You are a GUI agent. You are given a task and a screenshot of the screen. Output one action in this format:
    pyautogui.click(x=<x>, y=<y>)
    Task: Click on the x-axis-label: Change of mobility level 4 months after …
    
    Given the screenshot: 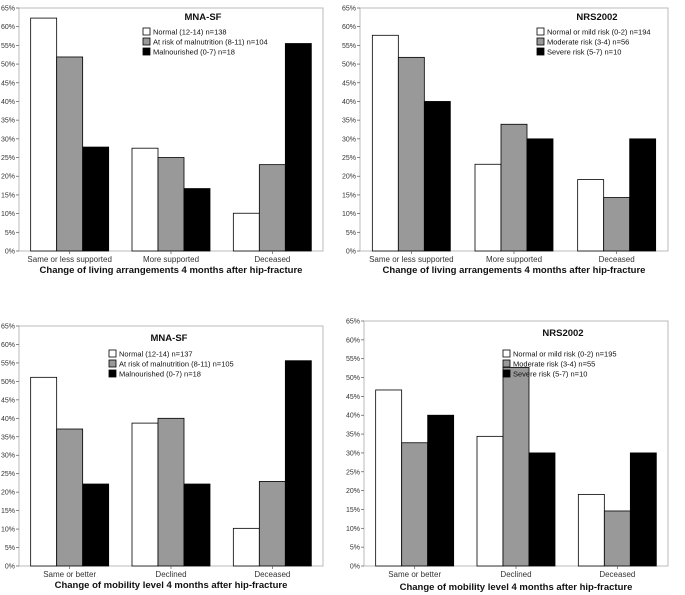 What is the action you would take?
    pyautogui.click(x=171, y=585)
    